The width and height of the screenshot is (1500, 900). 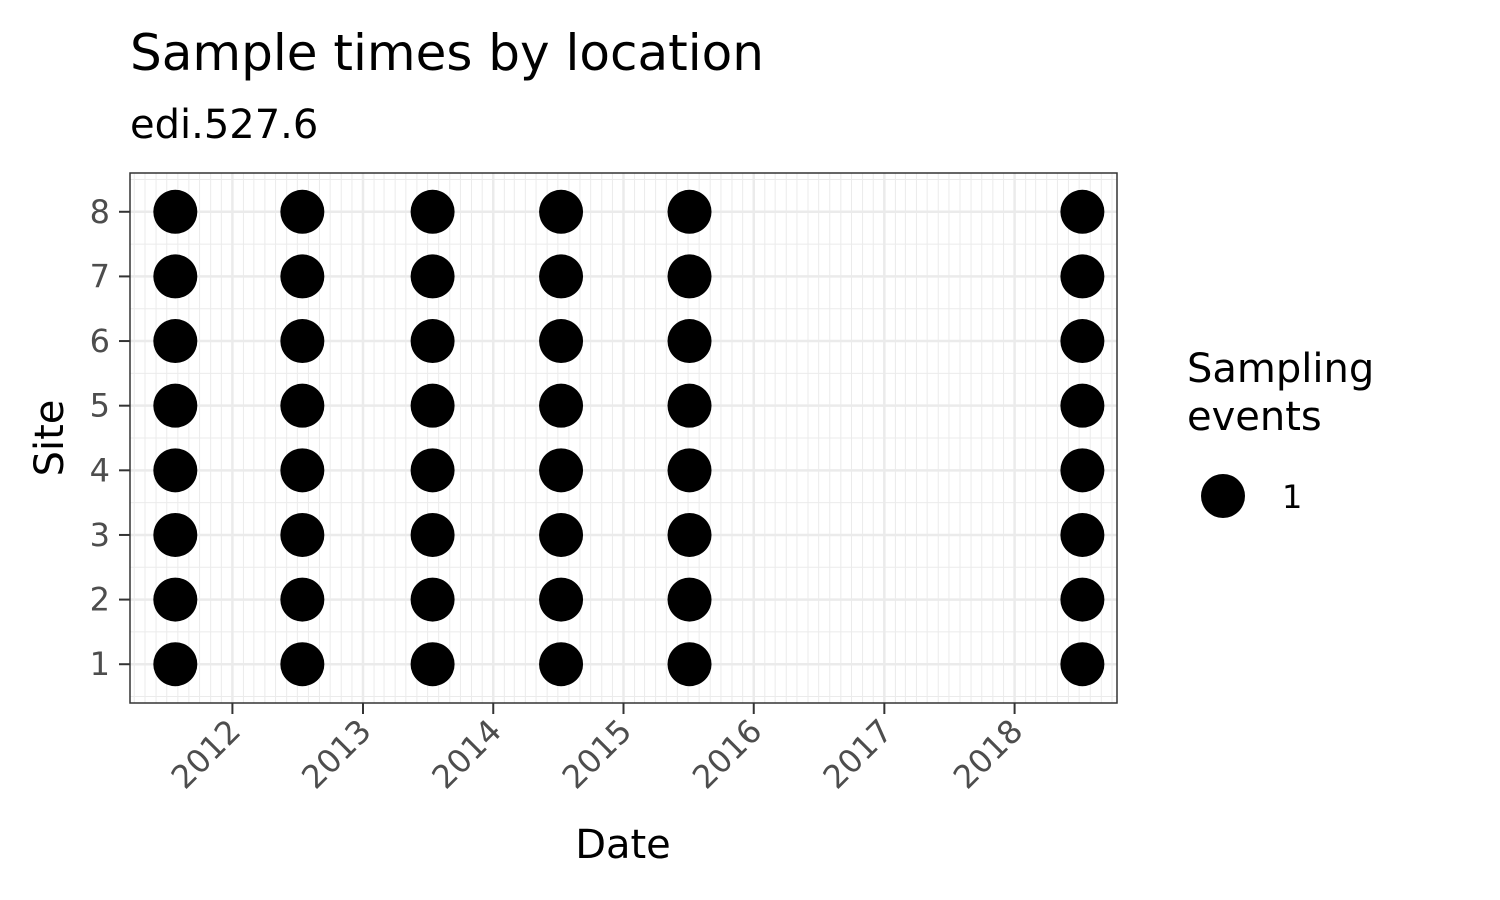 What do you see at coordinates (100, 212) in the screenshot?
I see `y-tick-label: 8` at bounding box center [100, 212].